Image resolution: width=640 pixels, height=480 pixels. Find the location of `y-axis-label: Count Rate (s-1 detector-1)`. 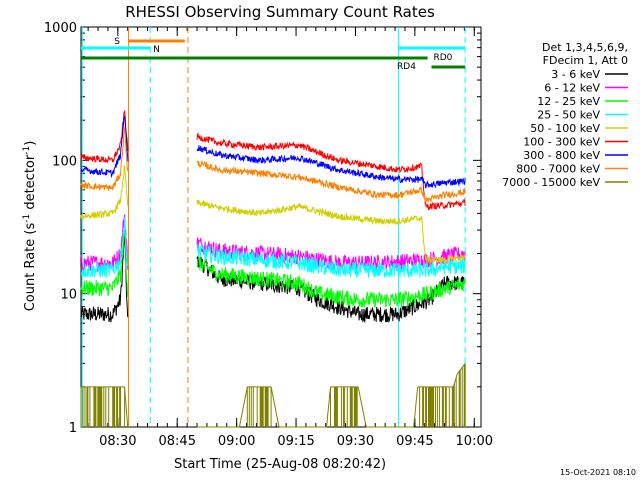

y-axis-label: Count Rate (s-1 detector-1) is located at coordinates (30, 226).